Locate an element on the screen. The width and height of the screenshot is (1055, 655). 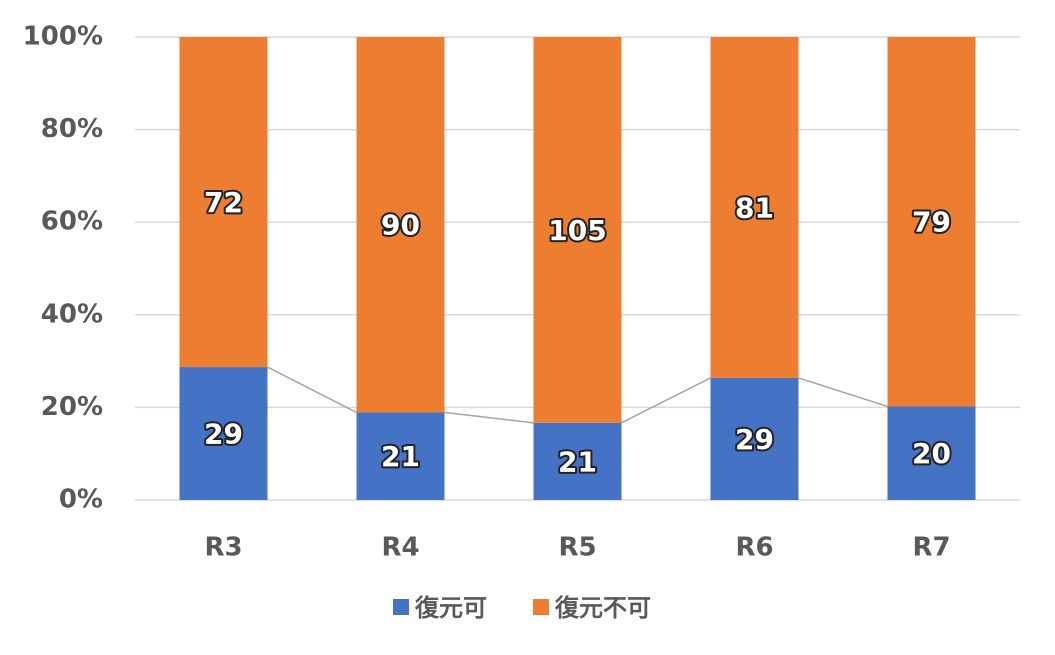
data-label: 105 is located at coordinates (577, 230).